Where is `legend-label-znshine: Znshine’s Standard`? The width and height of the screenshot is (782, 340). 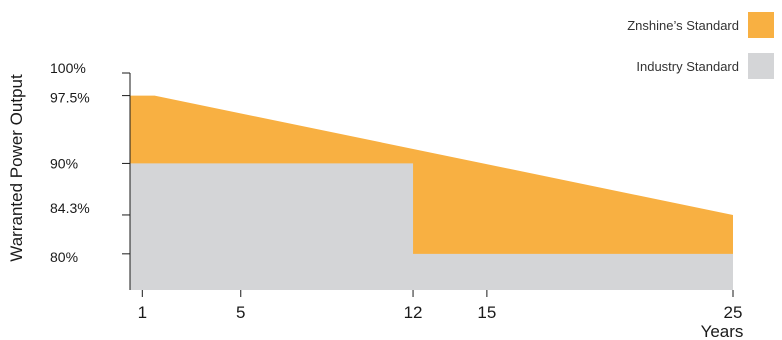
legend-label-znshine: Znshine’s Standard is located at coordinates (683, 25).